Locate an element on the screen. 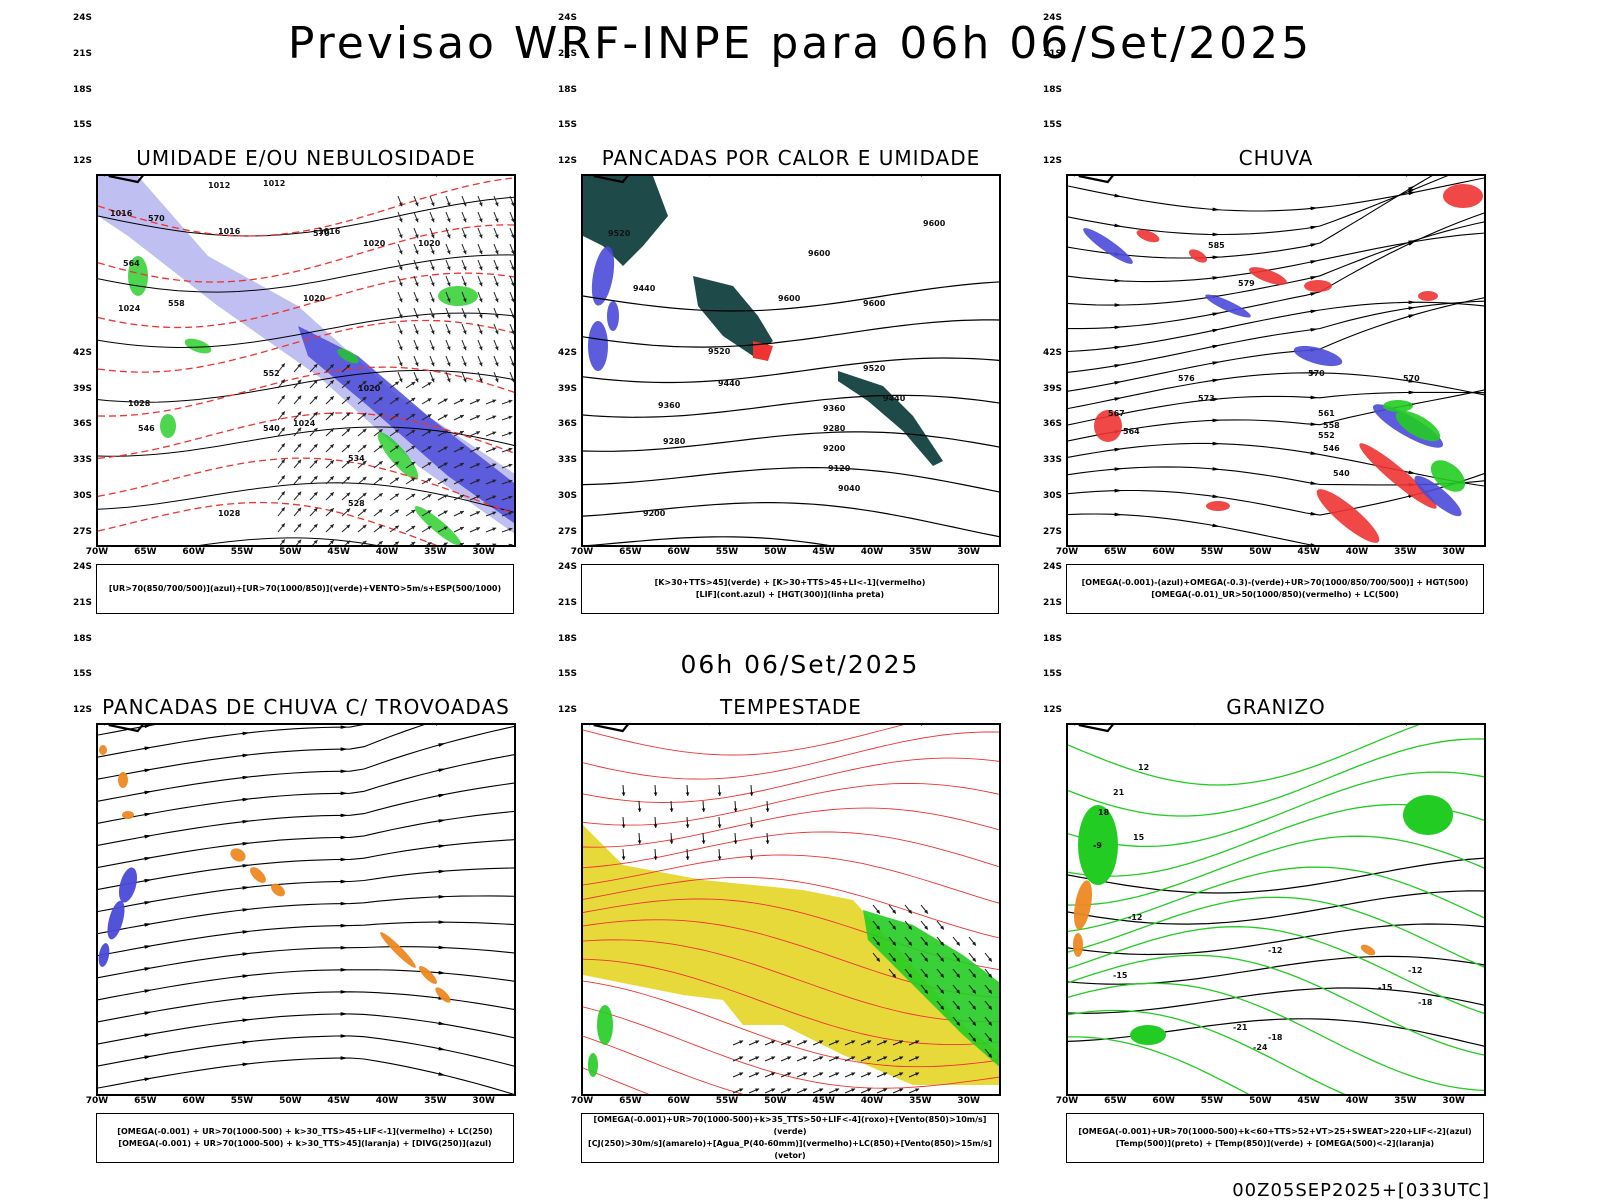  map-area: -9 -12 -12 -12 -15 -15 -18 -18 -21 -24 21 18 15 12 is located at coordinates (1276, 909).